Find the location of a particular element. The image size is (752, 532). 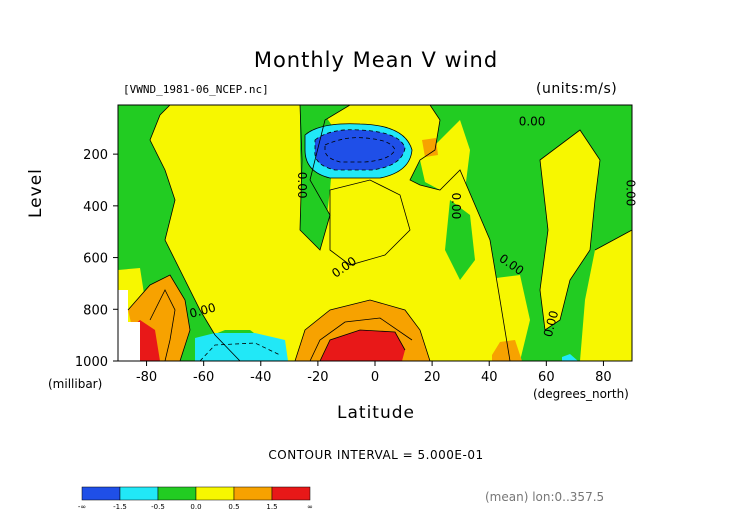

colorbar-label: 1.5 is located at coordinates (271, 507).